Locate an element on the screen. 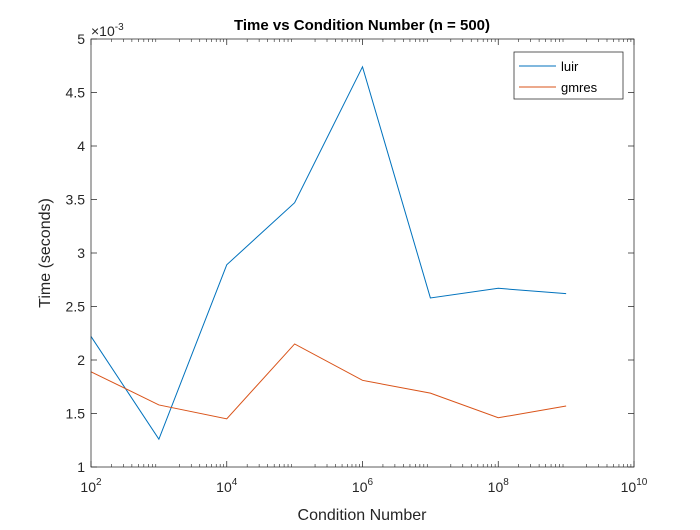  y-tick-label: 2.5 is located at coordinates (76, 307).